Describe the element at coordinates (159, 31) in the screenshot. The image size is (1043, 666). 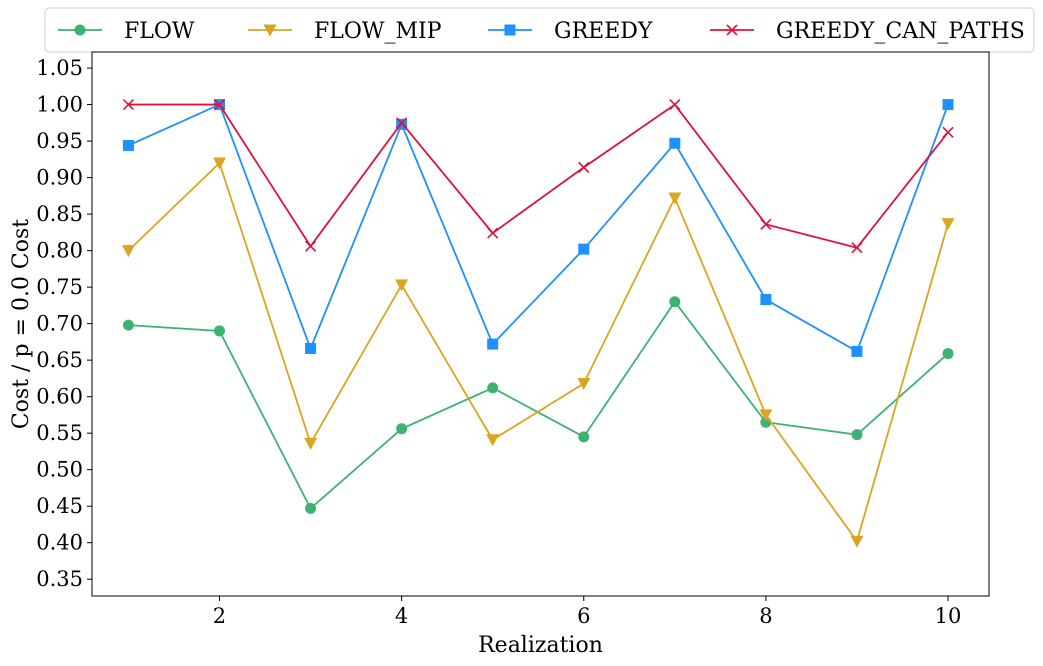
I see `legend-label: FLOW` at that location.